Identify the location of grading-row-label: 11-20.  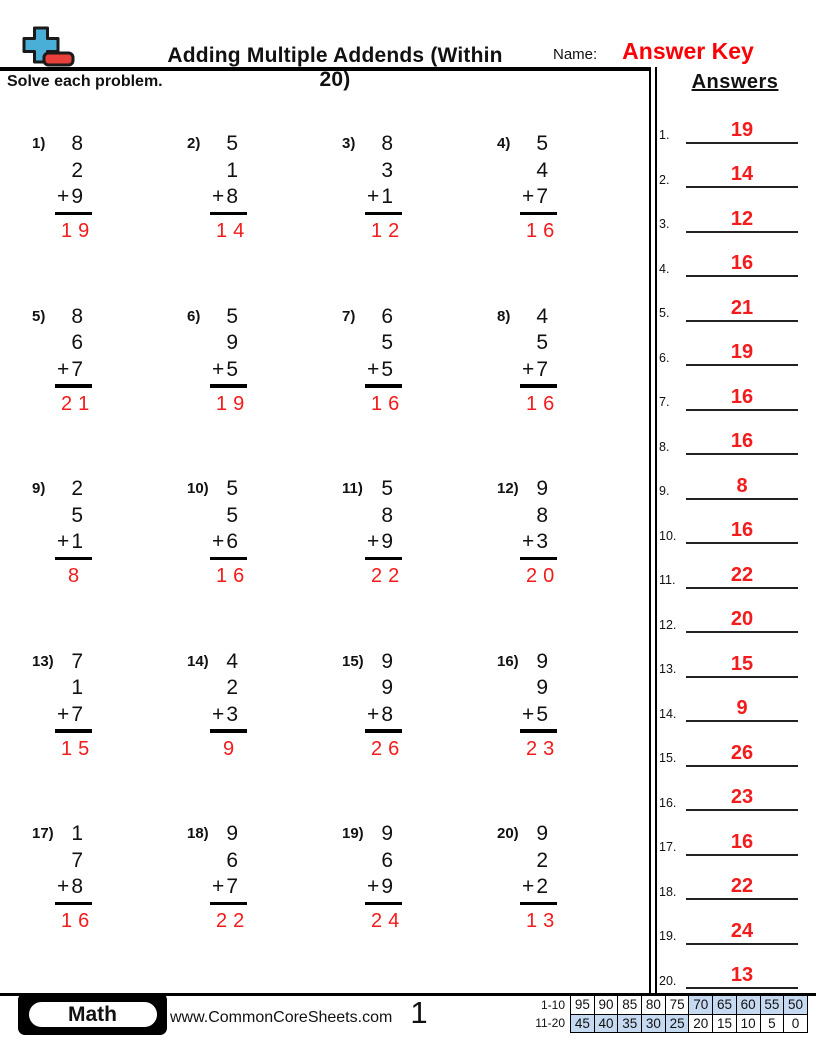
(550, 1023).